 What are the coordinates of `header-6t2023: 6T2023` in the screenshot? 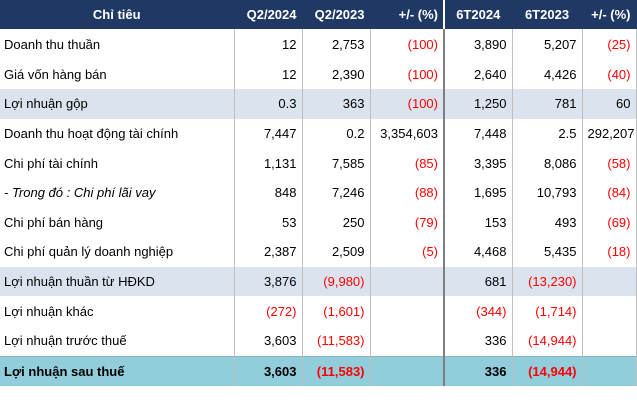 It's located at (547, 14).